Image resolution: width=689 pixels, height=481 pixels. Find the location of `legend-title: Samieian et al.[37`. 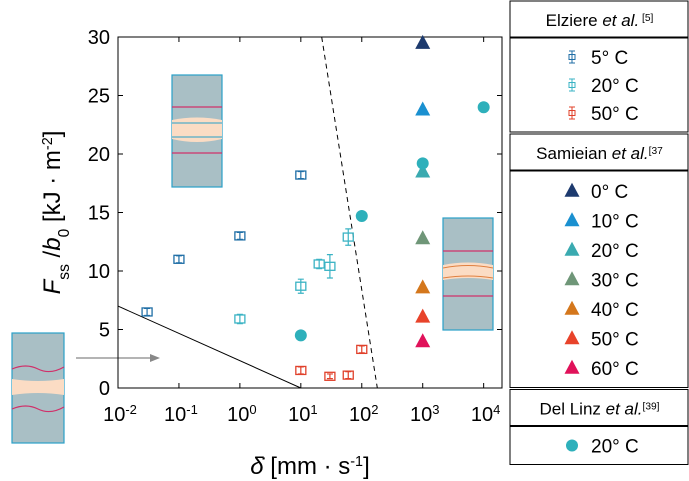

legend-title: Samieian et al.[37 is located at coordinates (599, 153).